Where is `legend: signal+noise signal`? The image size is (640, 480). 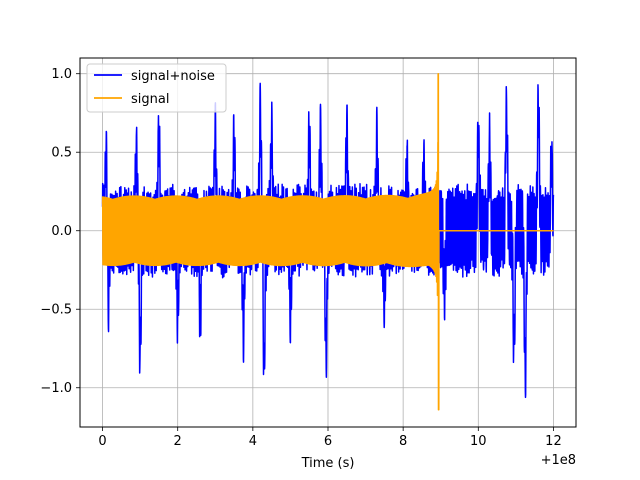
legend: signal+noise signal is located at coordinates (156, 88).